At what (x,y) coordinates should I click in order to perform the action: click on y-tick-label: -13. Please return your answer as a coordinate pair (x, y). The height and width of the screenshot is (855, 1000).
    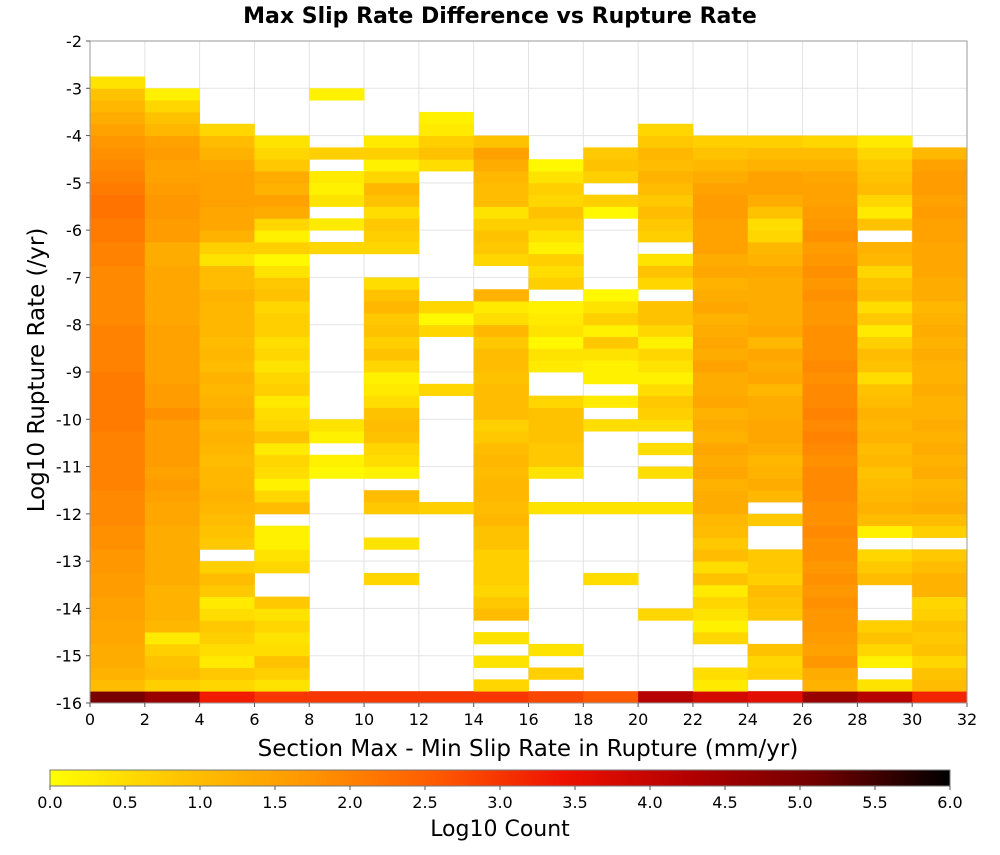
    Looking at the image, I should click on (69, 561).